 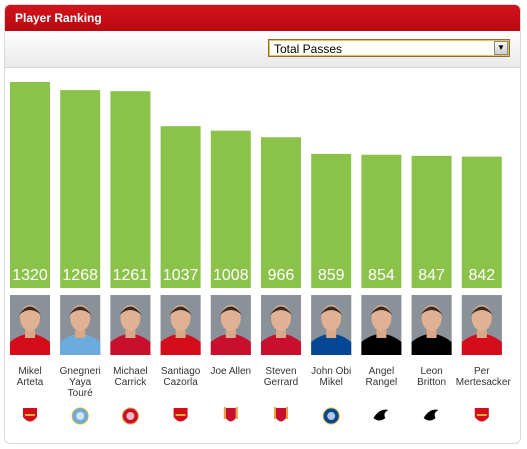 What do you see at coordinates (481, 275) in the screenshot?
I see `bar-value-label: 842` at bounding box center [481, 275].